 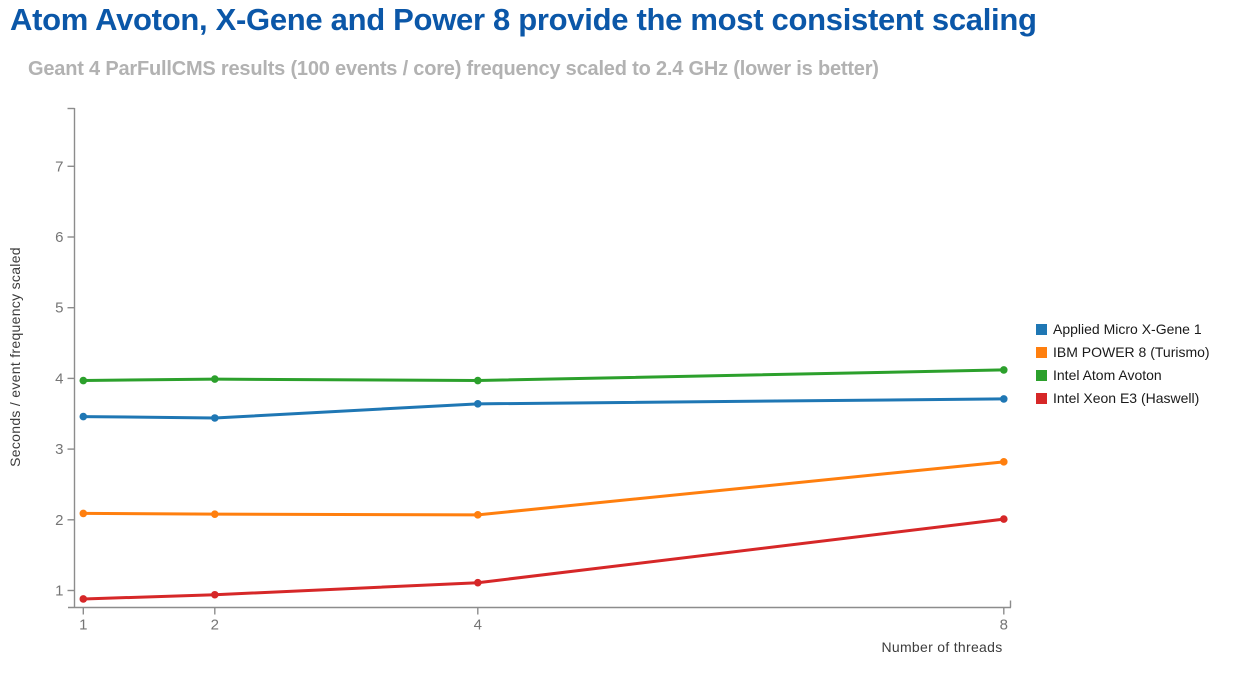 I want to click on x-axis-label: Number of threads, so click(x=941, y=647).